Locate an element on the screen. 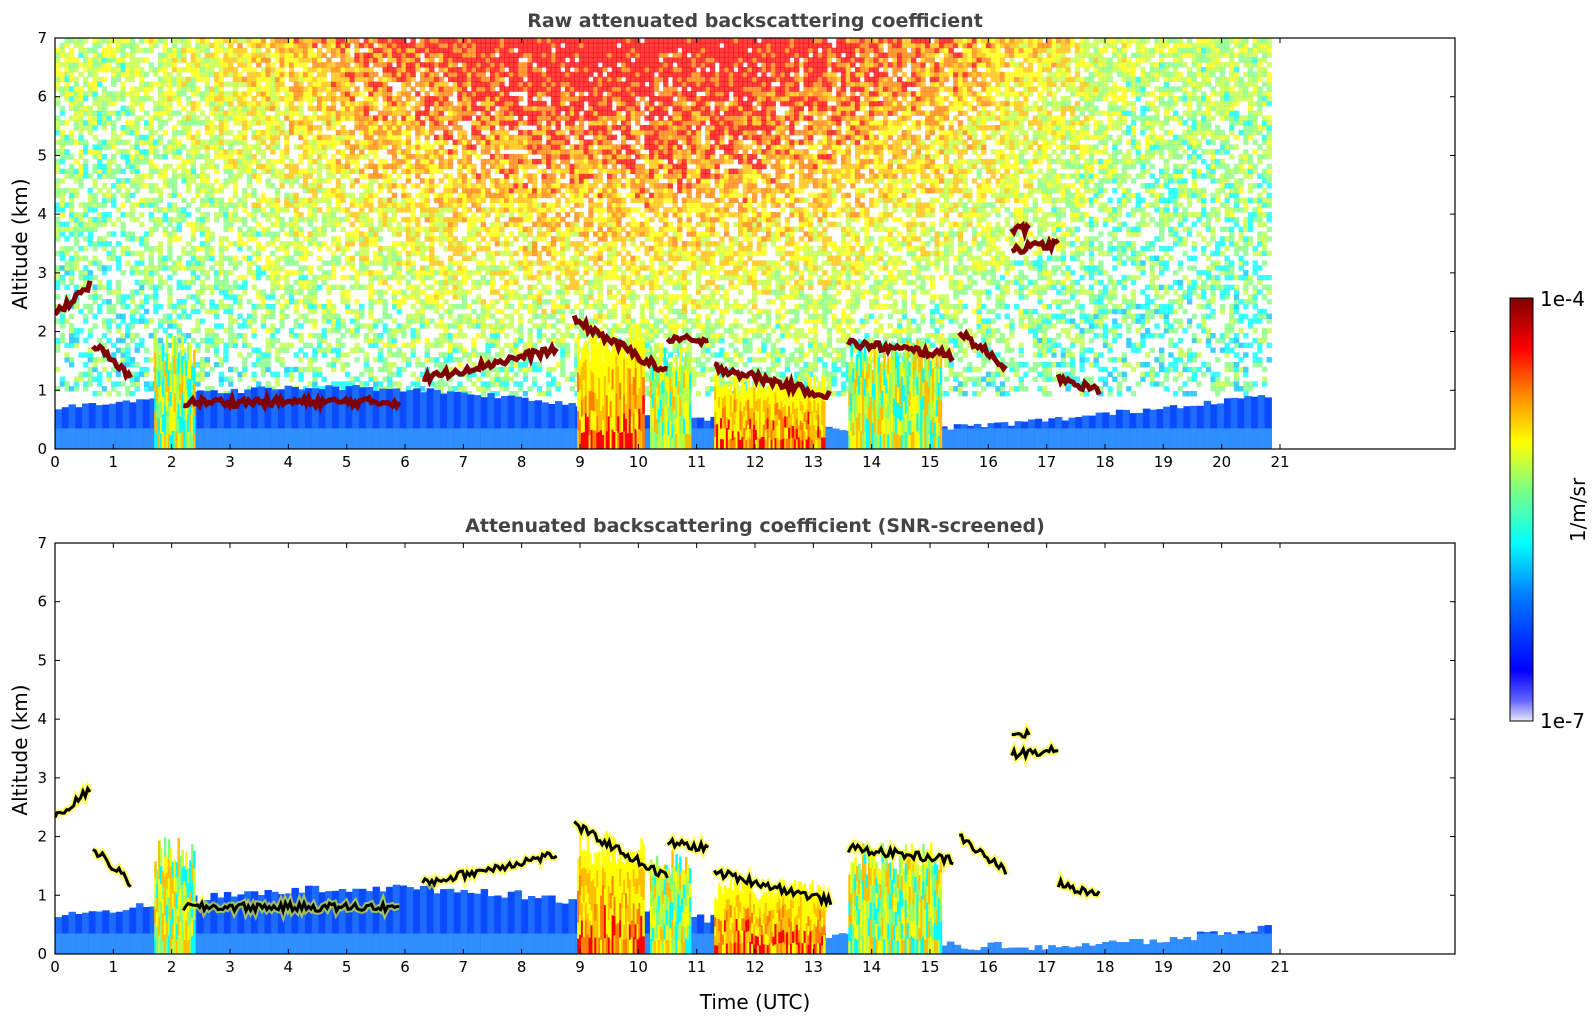  colorbar-max-label: 1e-4 is located at coordinates (1562, 299).